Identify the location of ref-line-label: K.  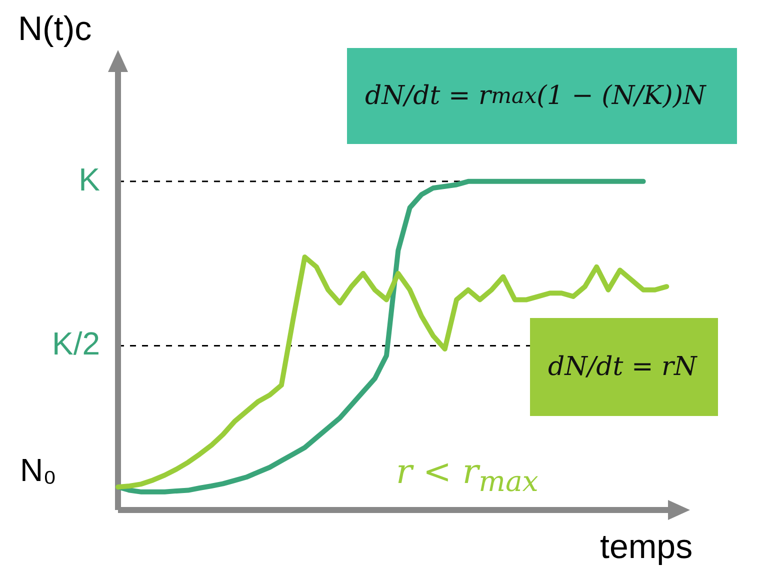
(89, 179).